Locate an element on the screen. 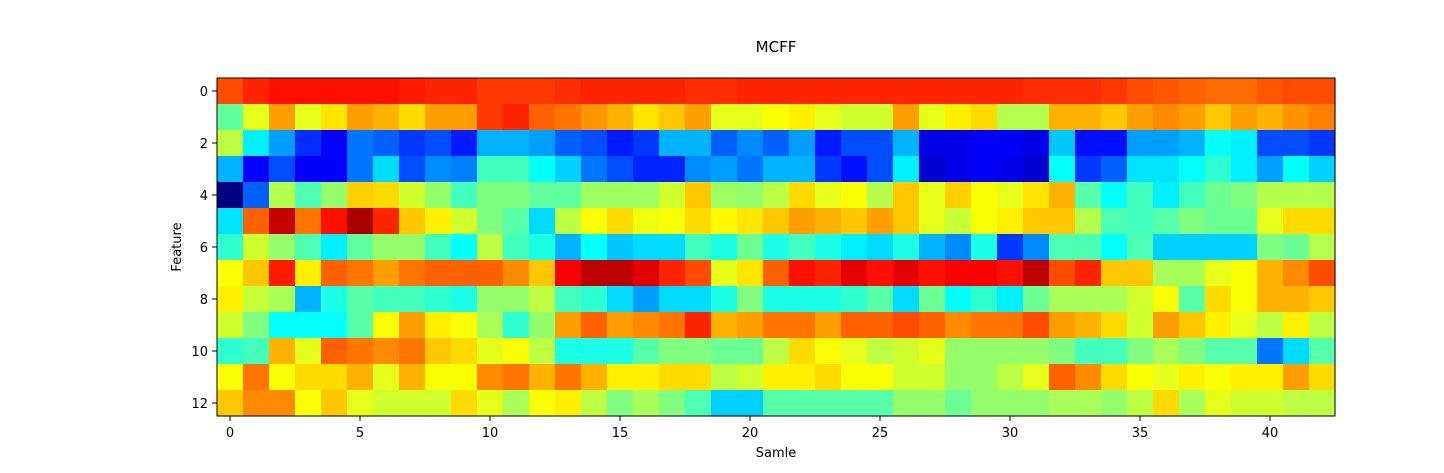  x-axis-ticks: 0 5 10 15 20 25 30 35 40 is located at coordinates (752, 428).